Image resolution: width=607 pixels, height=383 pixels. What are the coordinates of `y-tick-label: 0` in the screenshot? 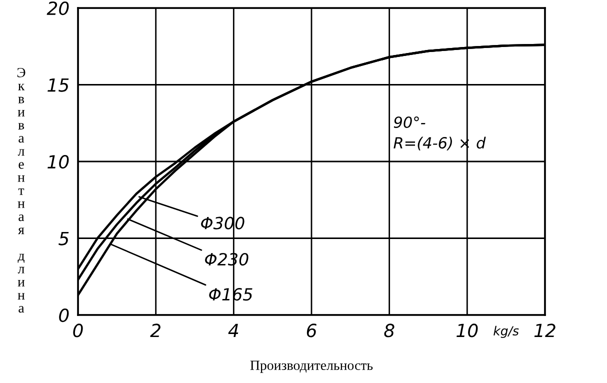 It's located at (64, 315).